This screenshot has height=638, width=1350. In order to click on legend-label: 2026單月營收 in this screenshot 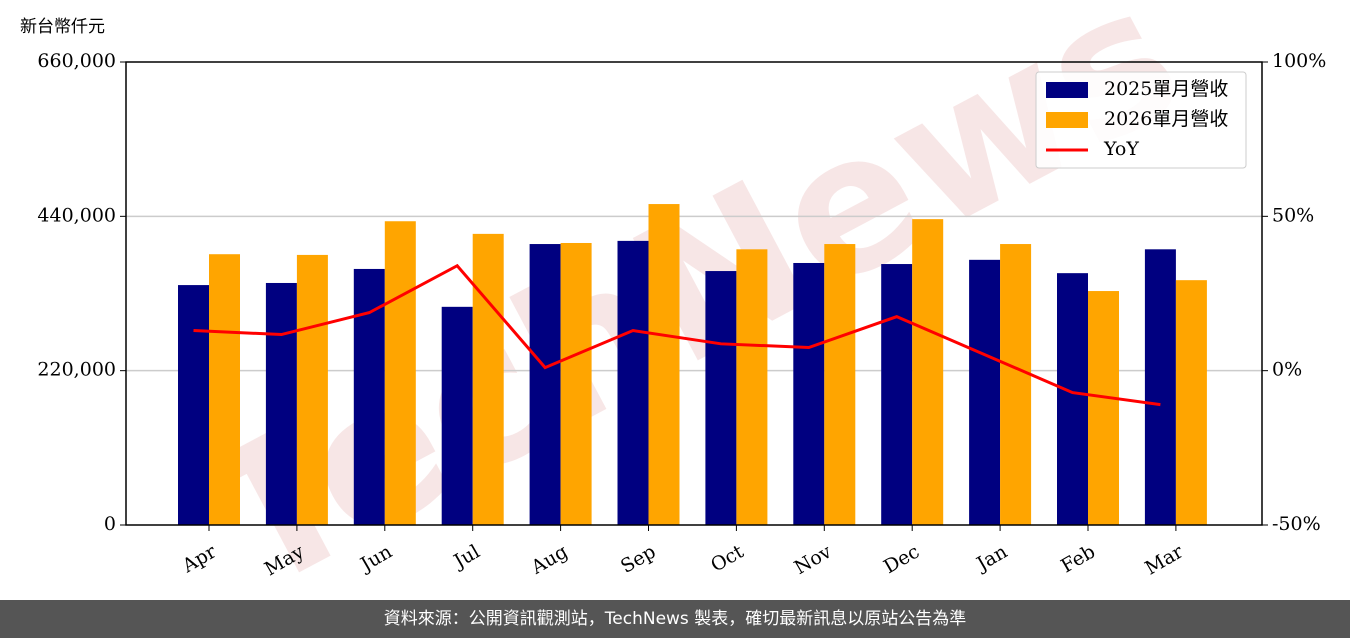, I will do `click(1166, 119)`.